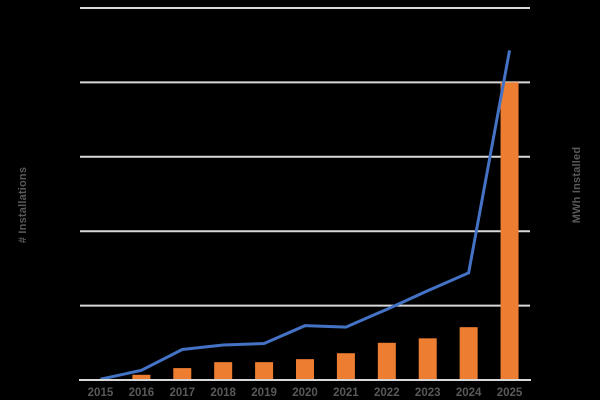 The height and width of the screenshot is (400, 600). What do you see at coordinates (345, 366) in the screenshot?
I see `bar-2021` at bounding box center [345, 366].